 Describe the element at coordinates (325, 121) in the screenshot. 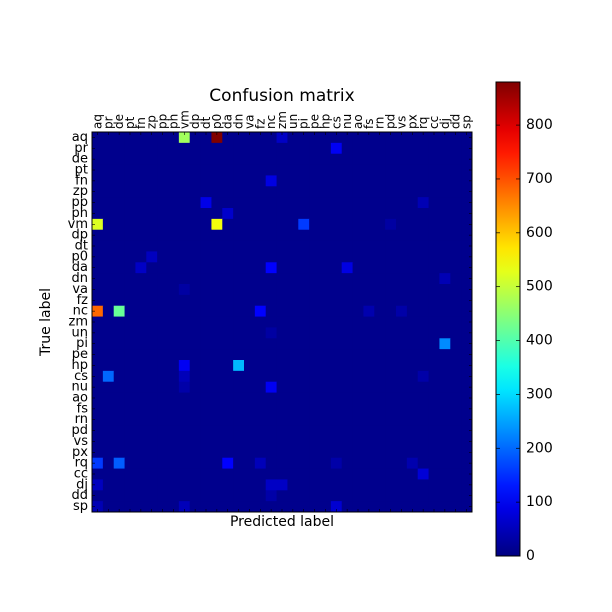

I see `x-tick-label: hp` at that location.